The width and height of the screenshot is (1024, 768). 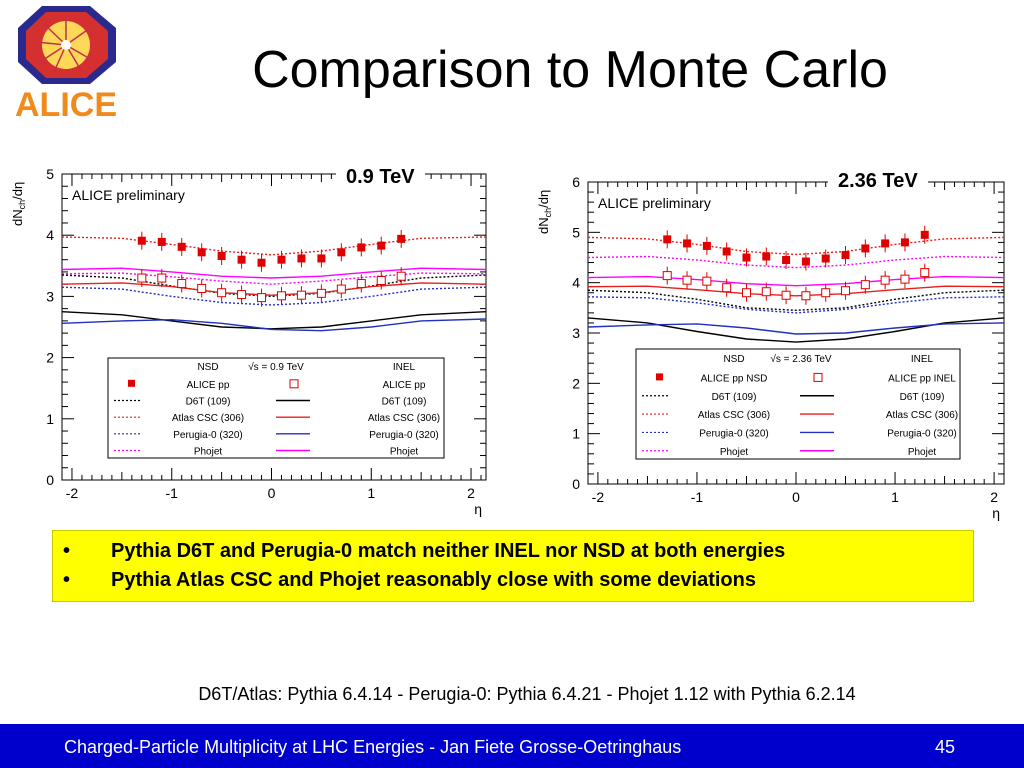 What do you see at coordinates (945, 747) in the screenshot?
I see `page-number: 45` at bounding box center [945, 747].